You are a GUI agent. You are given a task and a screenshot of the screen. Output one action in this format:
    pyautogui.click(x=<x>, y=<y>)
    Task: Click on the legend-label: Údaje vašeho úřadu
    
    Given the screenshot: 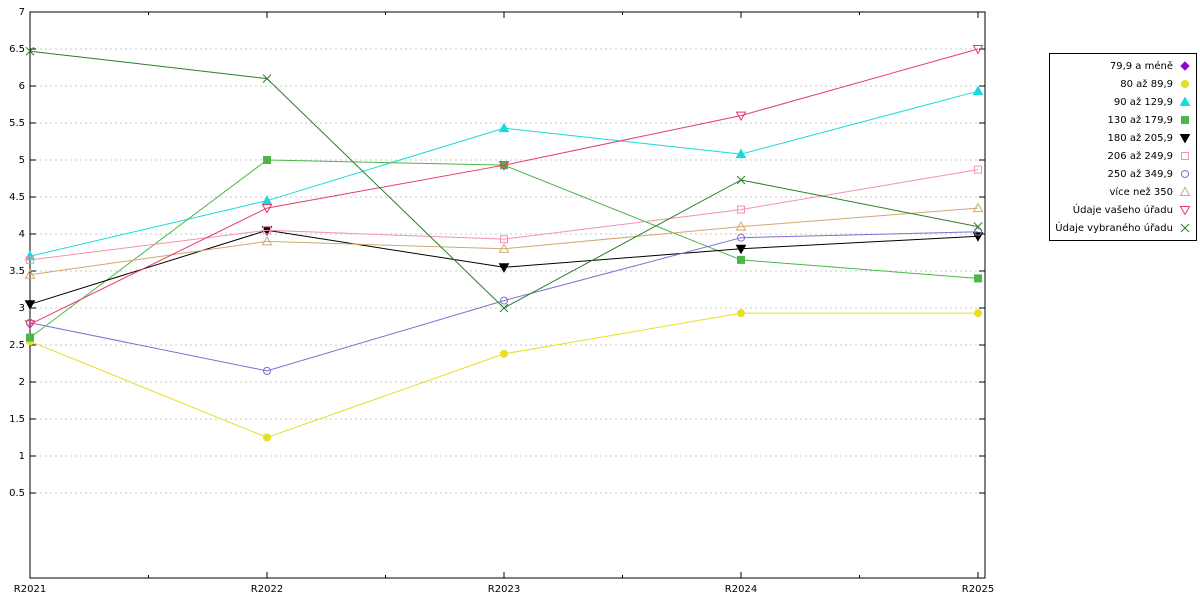 What is the action you would take?
    pyautogui.click(x=1122, y=210)
    